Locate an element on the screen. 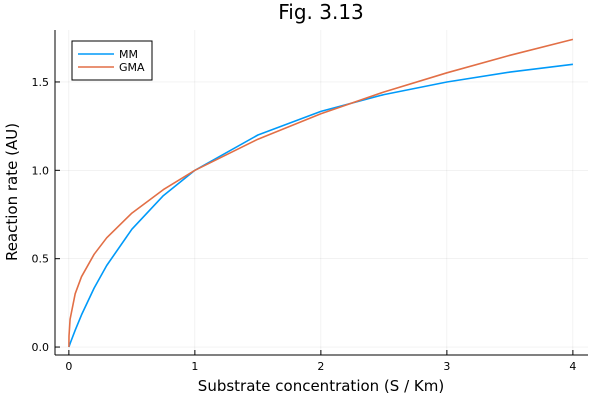 This screenshot has height=404, width=600. x-tick-label: 2 is located at coordinates (320, 366).